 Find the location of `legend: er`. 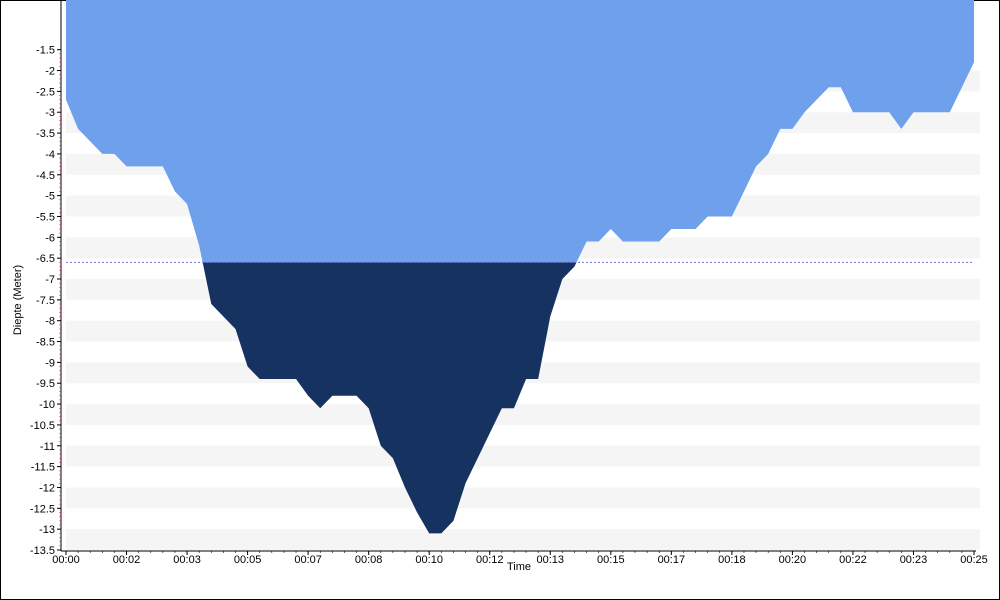

legend: er is located at coordinates (981, 14).